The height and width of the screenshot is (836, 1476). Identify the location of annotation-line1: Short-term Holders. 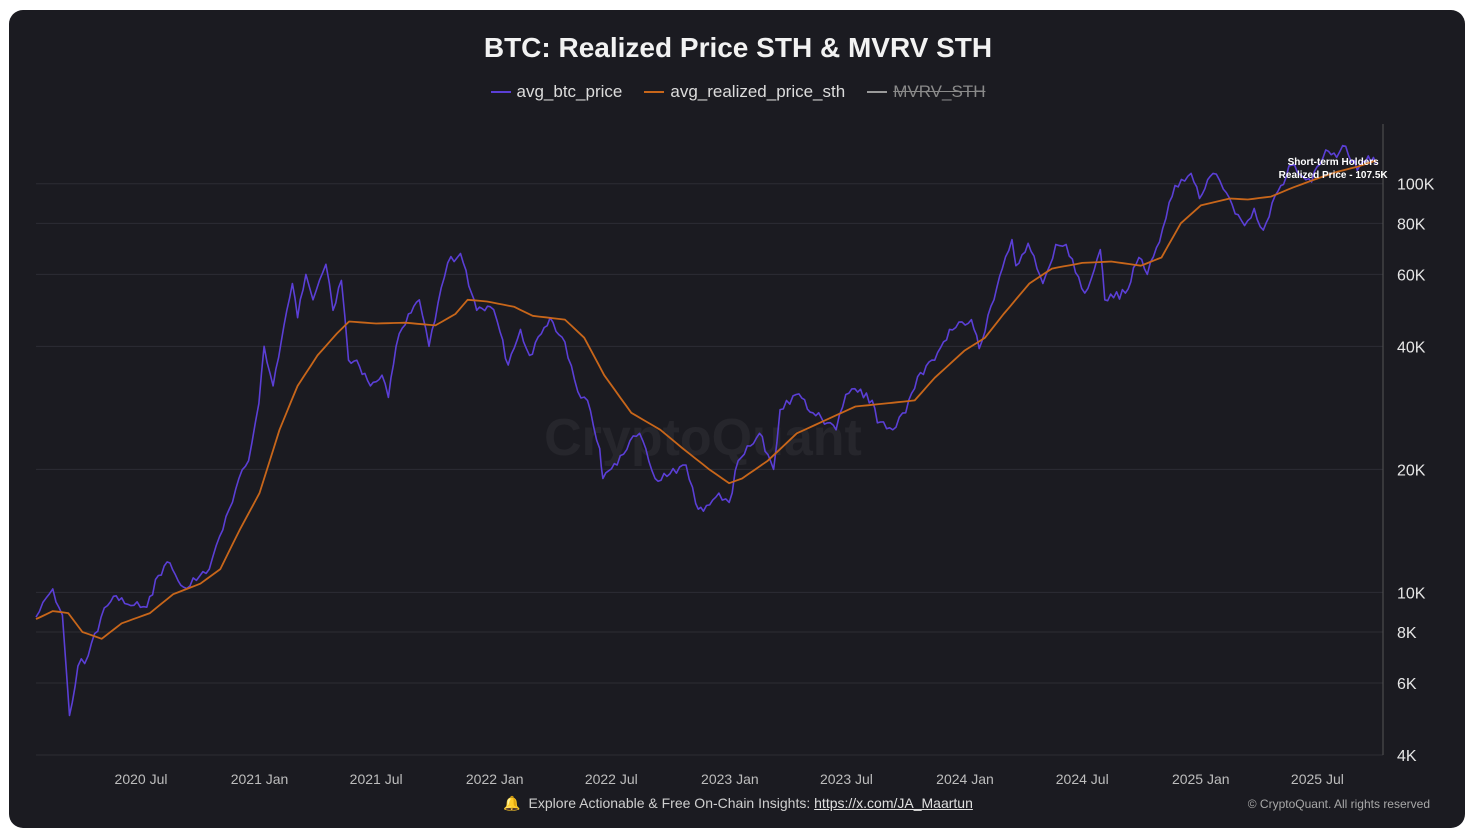
(1334, 162).